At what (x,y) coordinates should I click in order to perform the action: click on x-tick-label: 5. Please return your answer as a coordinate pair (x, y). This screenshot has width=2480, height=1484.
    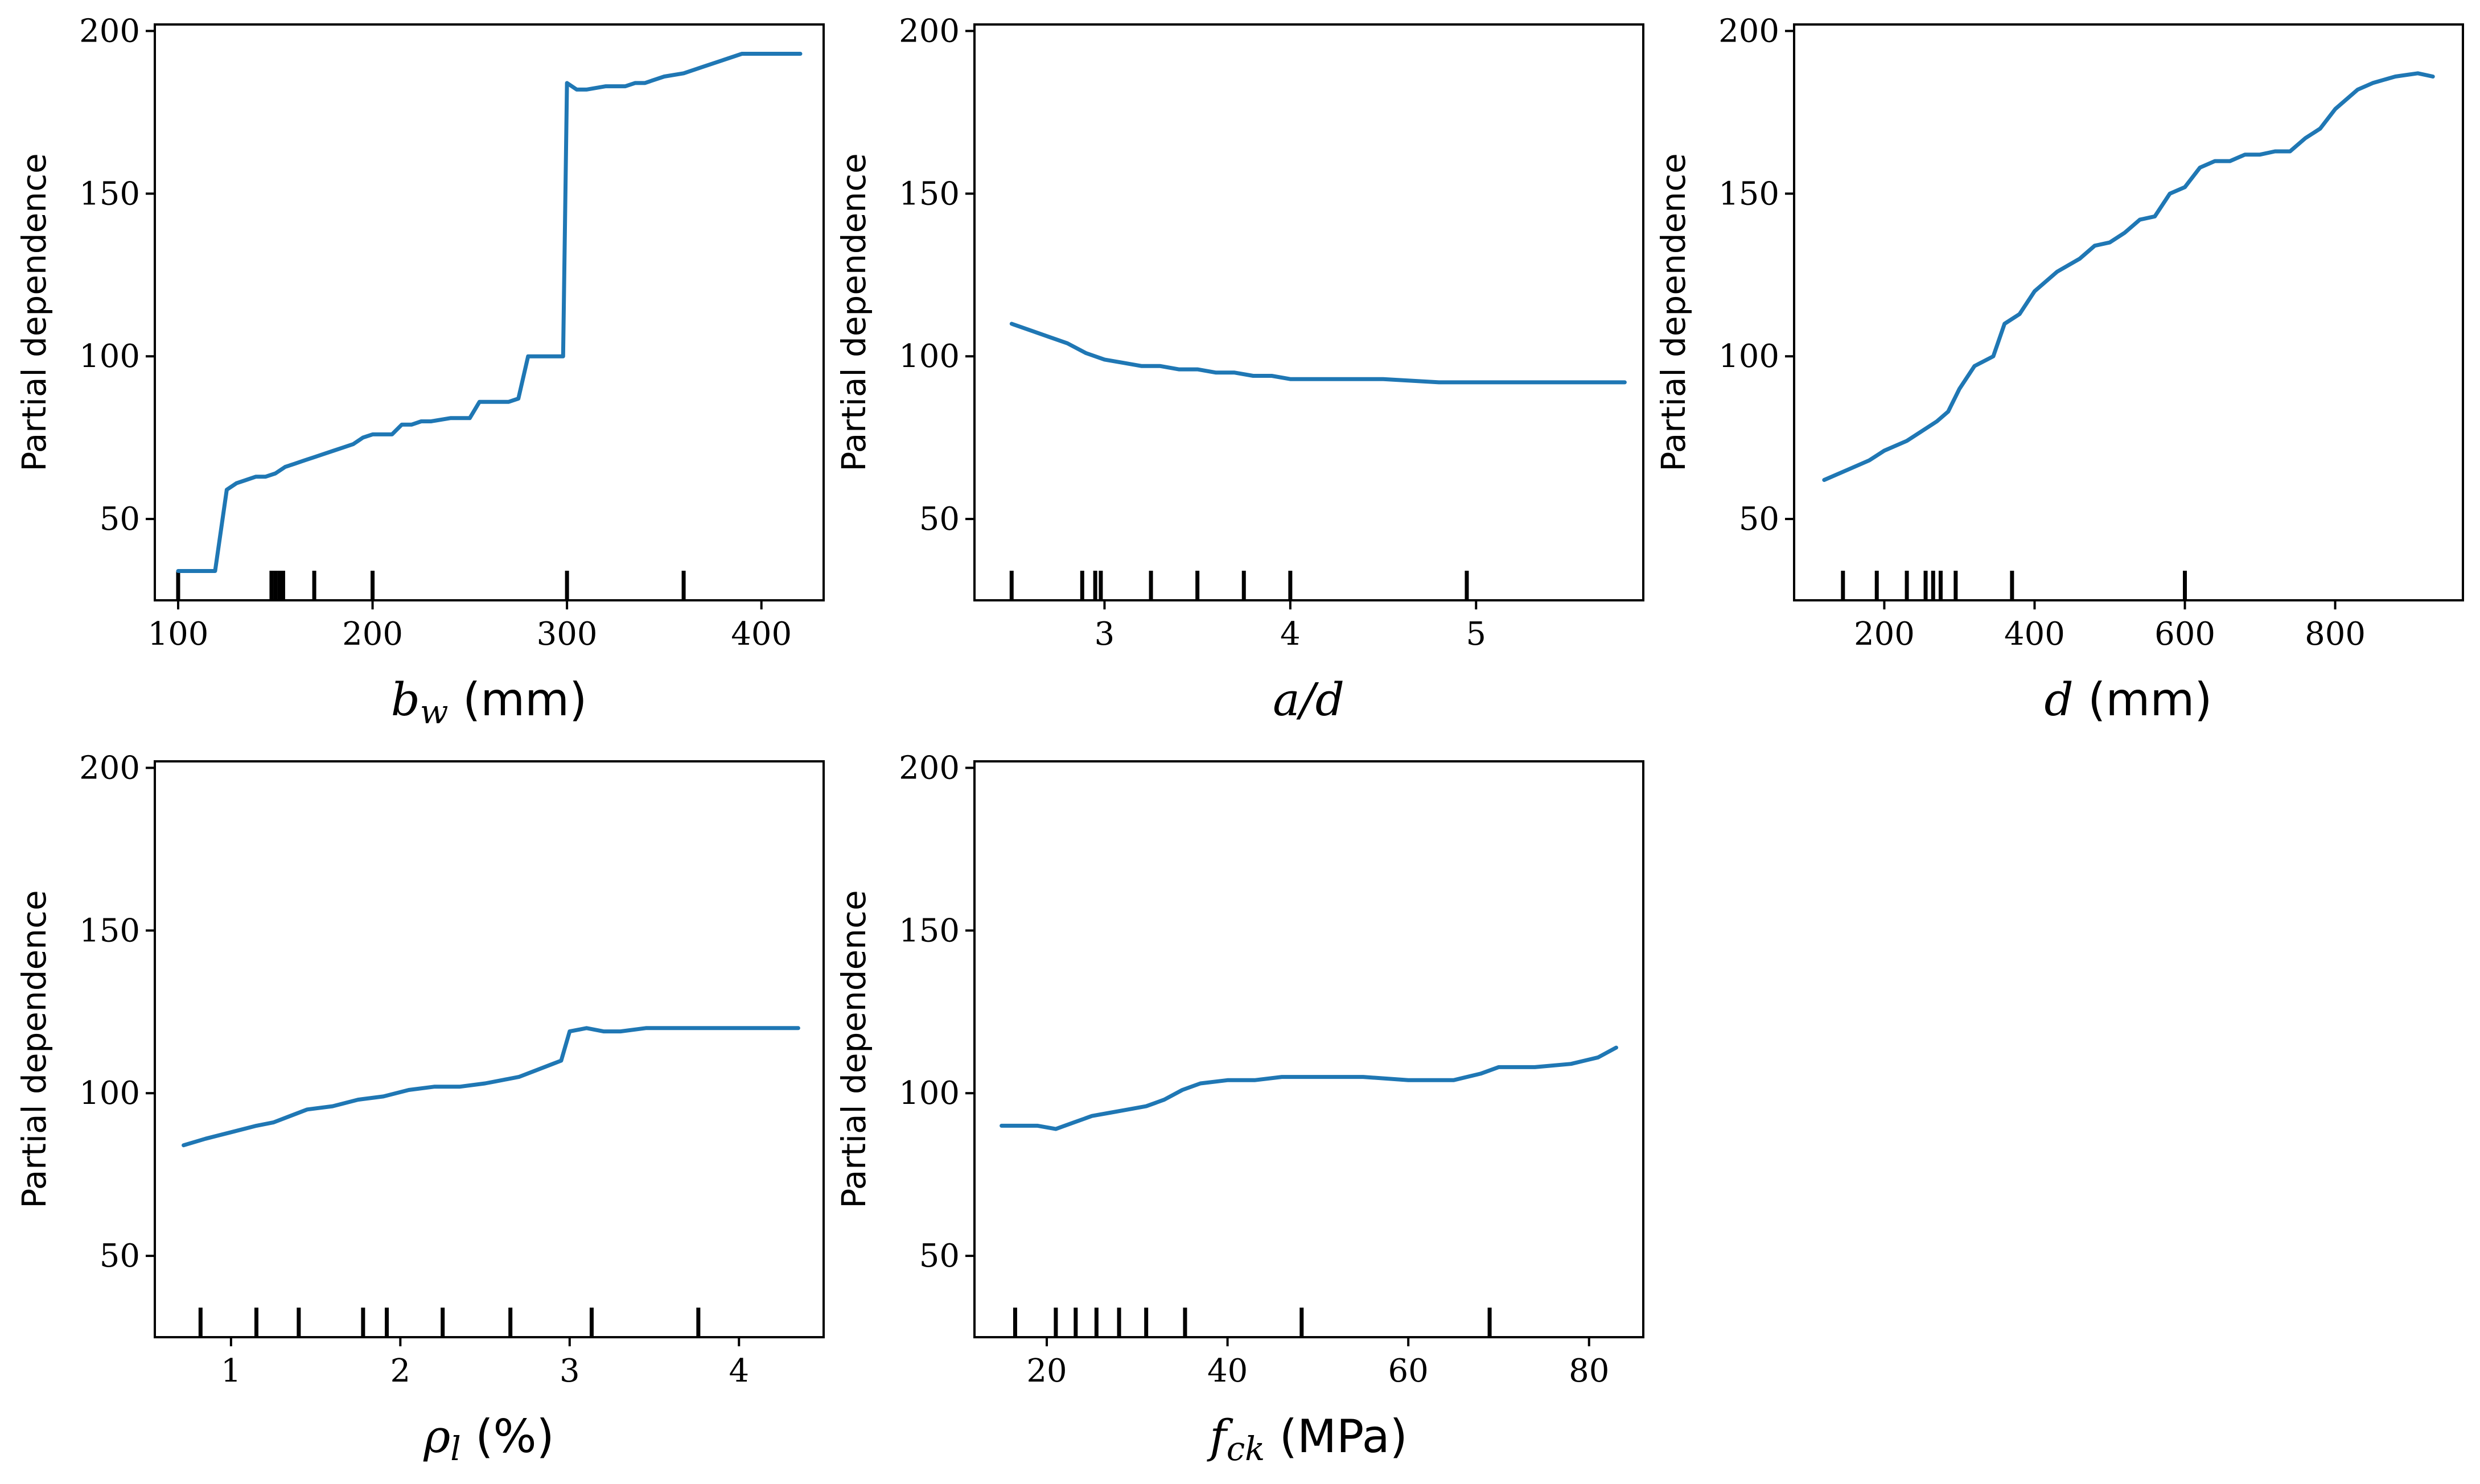
    Looking at the image, I should click on (1476, 634).